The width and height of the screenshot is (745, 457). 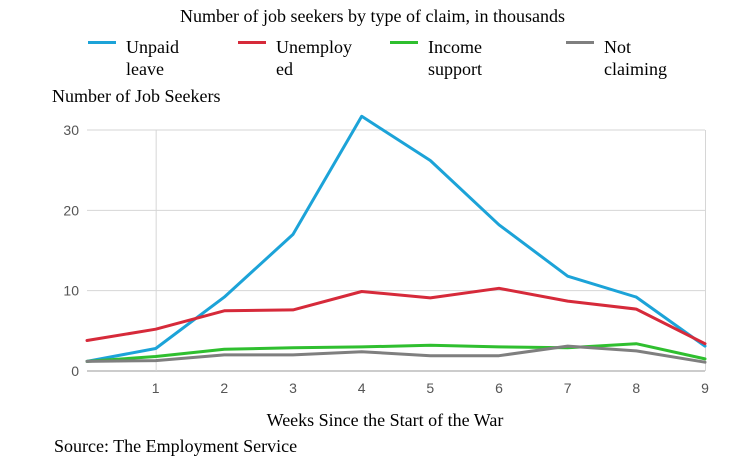 I want to click on legend-label: Unpaid leave, so click(x=152, y=58).